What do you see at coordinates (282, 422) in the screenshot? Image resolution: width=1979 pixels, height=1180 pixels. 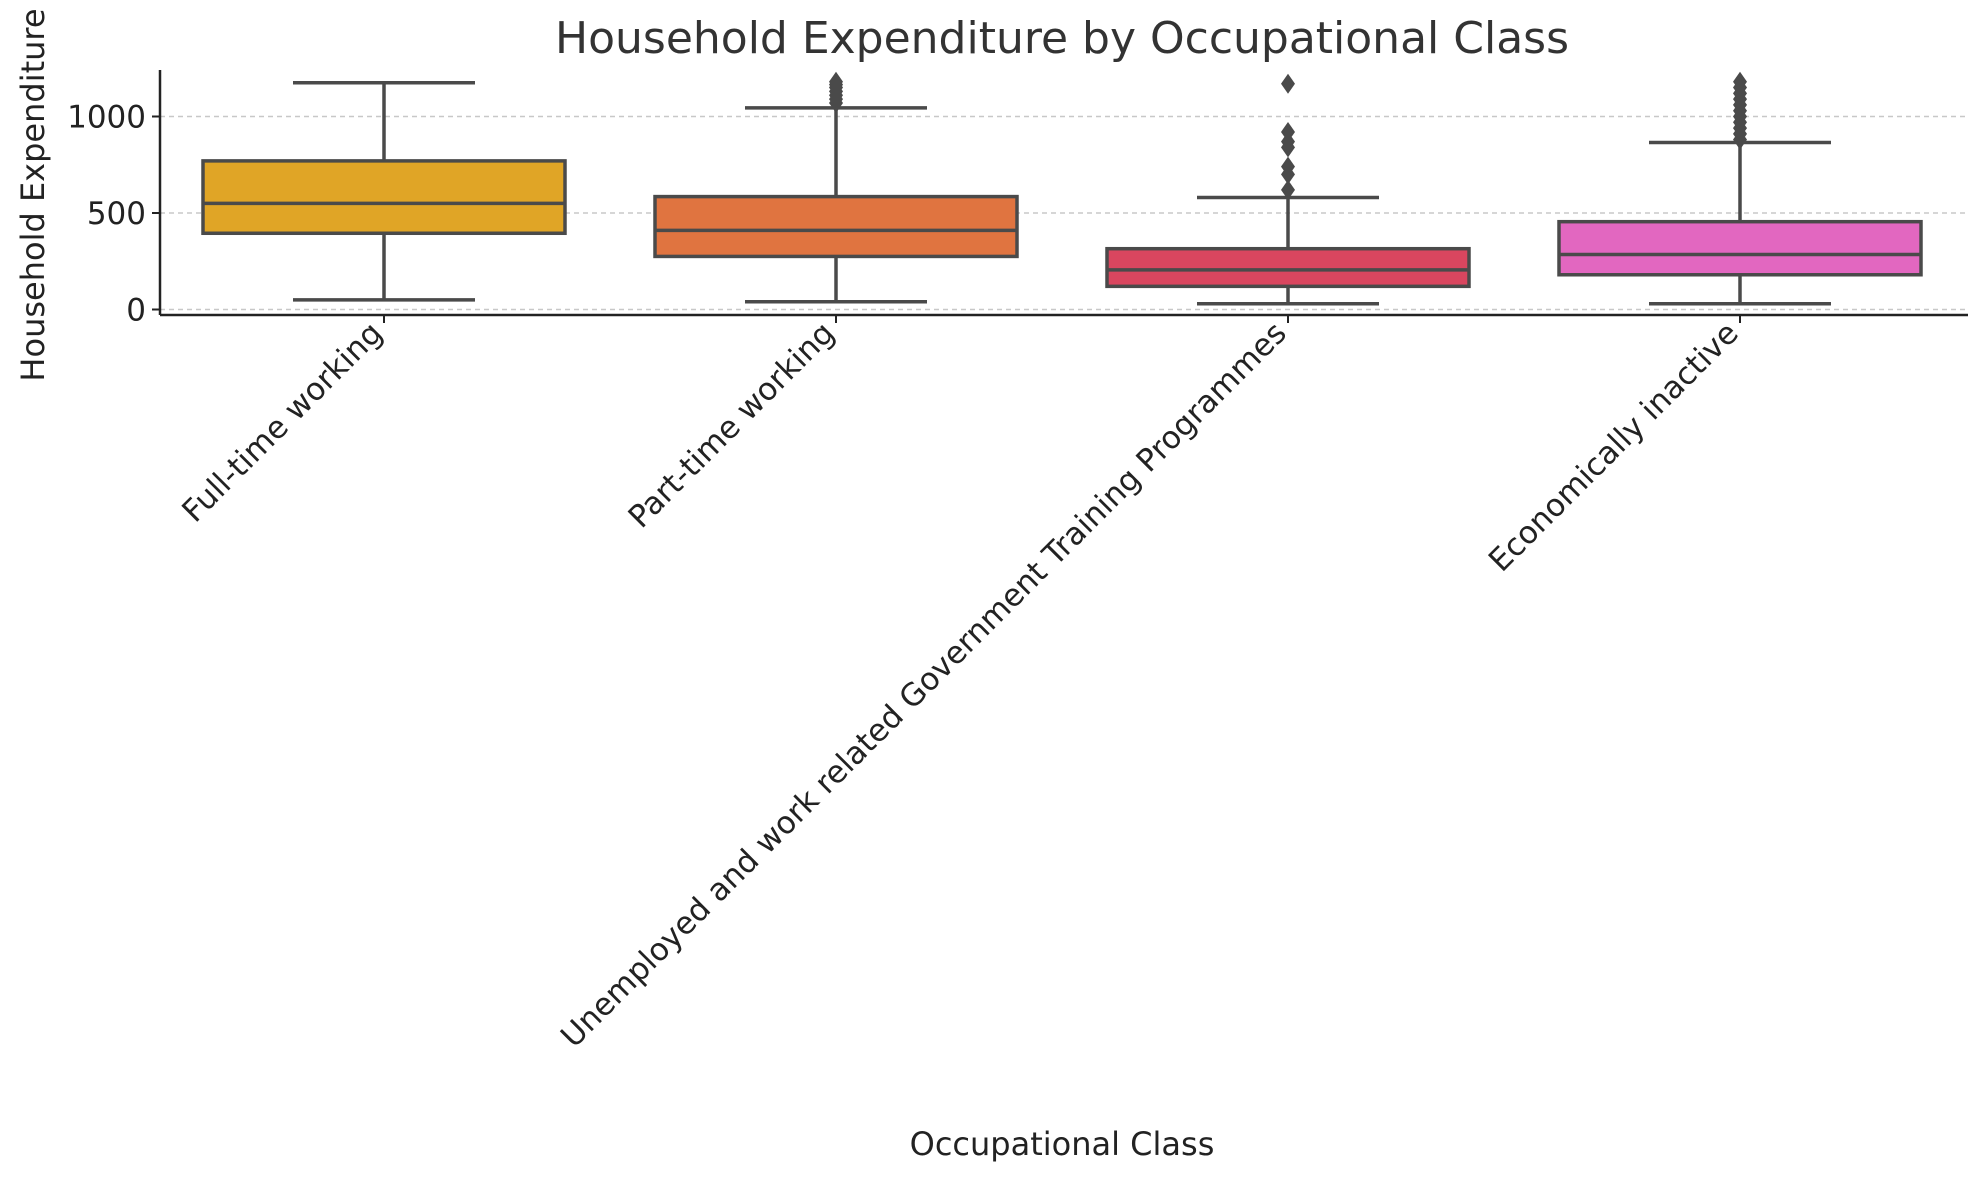 I see `x-tick-label: Full-time working` at bounding box center [282, 422].